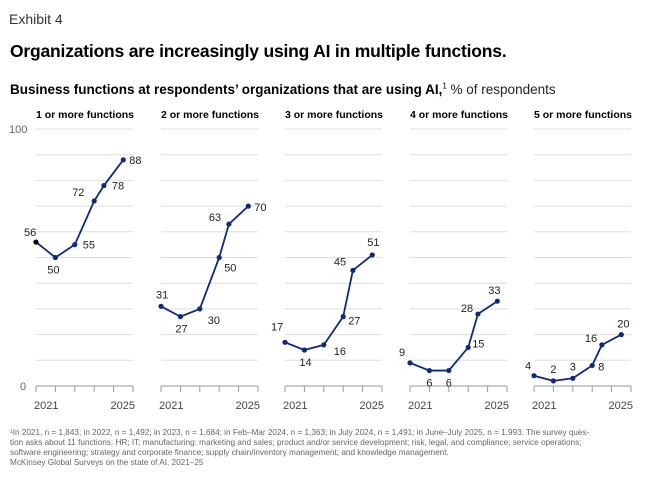 The height and width of the screenshot is (480, 666). What do you see at coordinates (334, 115) in the screenshot?
I see `panel-title: 3 or more functions` at bounding box center [334, 115].